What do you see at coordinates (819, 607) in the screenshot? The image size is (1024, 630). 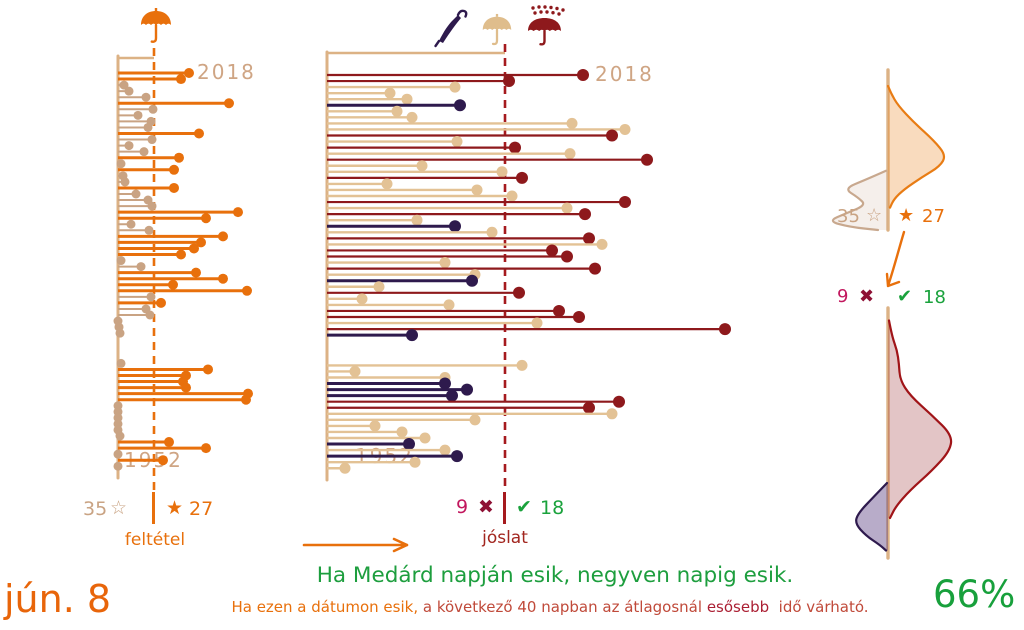 I see `explanation-tail: idő várható.` at bounding box center [819, 607].